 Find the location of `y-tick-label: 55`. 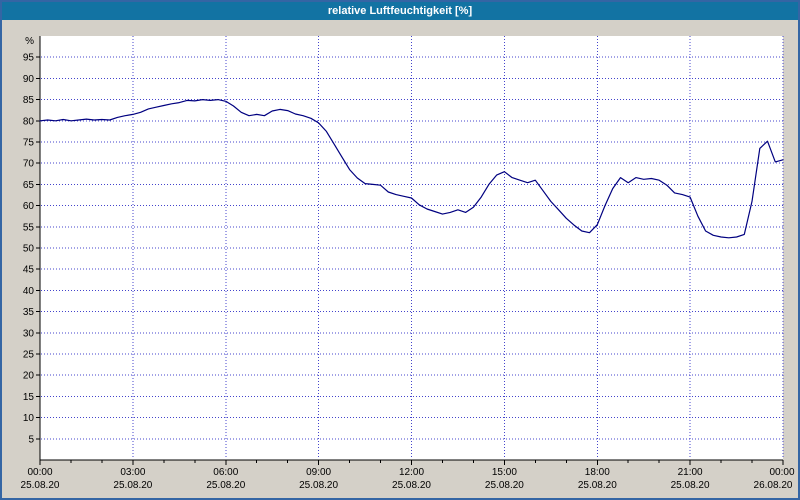

y-tick-label: 55 is located at coordinates (29, 227).